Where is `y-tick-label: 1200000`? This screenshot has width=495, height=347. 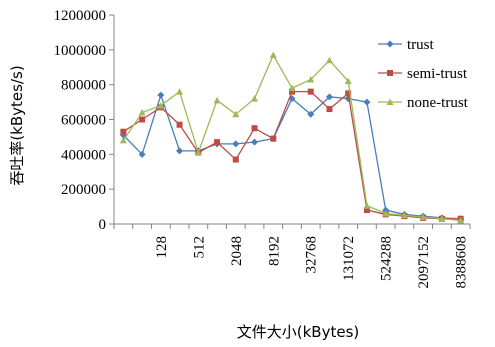
y-tick-label: 1200000 is located at coordinates (80, 16).